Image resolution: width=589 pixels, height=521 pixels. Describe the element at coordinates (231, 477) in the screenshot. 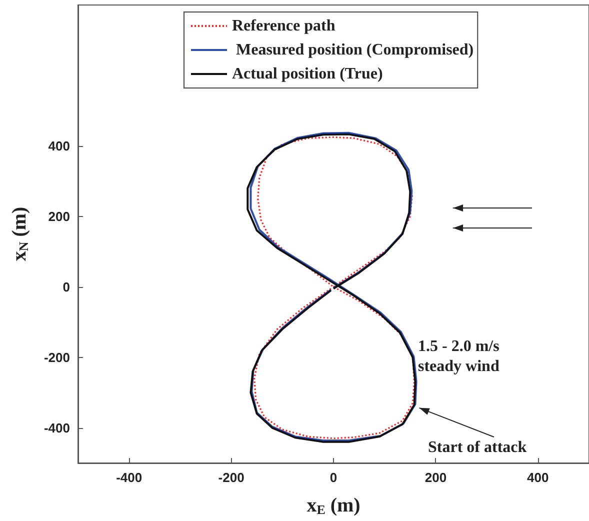

I see `x-tick-label: -200` at that location.